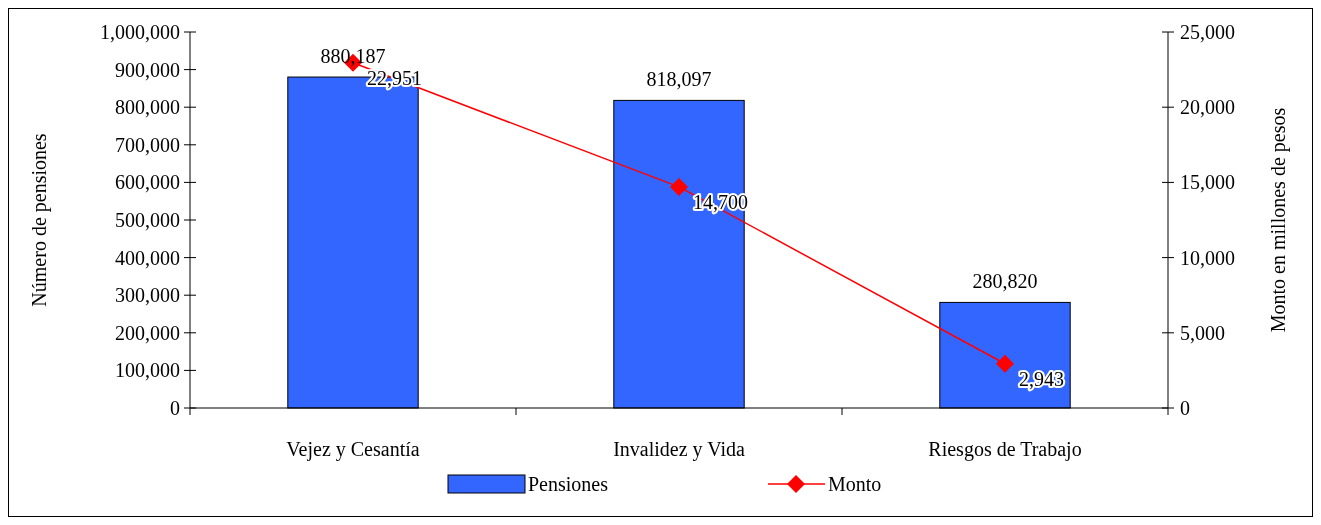  What do you see at coordinates (353, 449) in the screenshot?
I see `x-tick-label: Vejez y Cesantía` at bounding box center [353, 449].